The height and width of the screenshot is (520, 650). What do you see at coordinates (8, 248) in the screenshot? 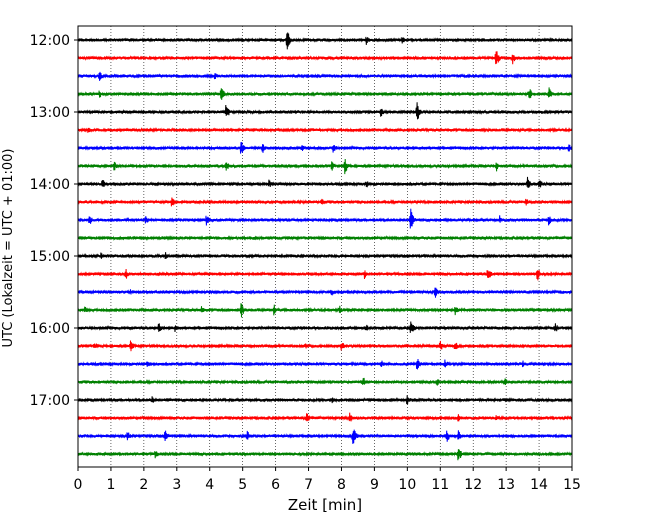
I see `y-axis-label: UTC (Lokalzeit = UTC + 01:00)` at bounding box center [8, 248].